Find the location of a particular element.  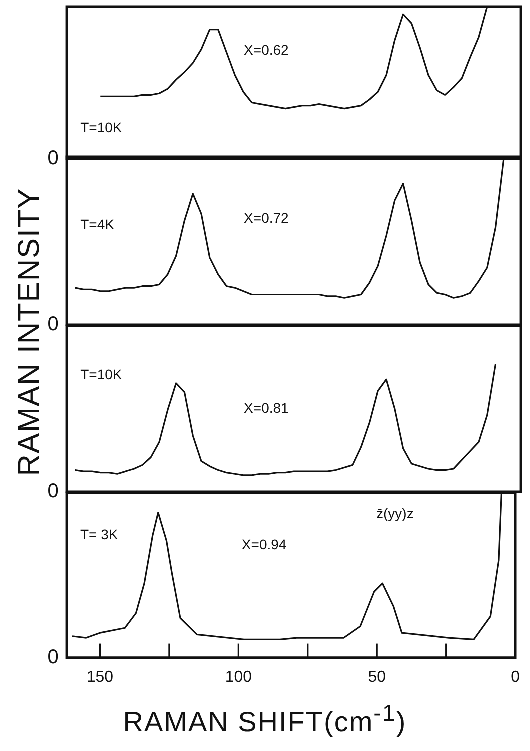

annotation: X=0.72 is located at coordinates (267, 218).